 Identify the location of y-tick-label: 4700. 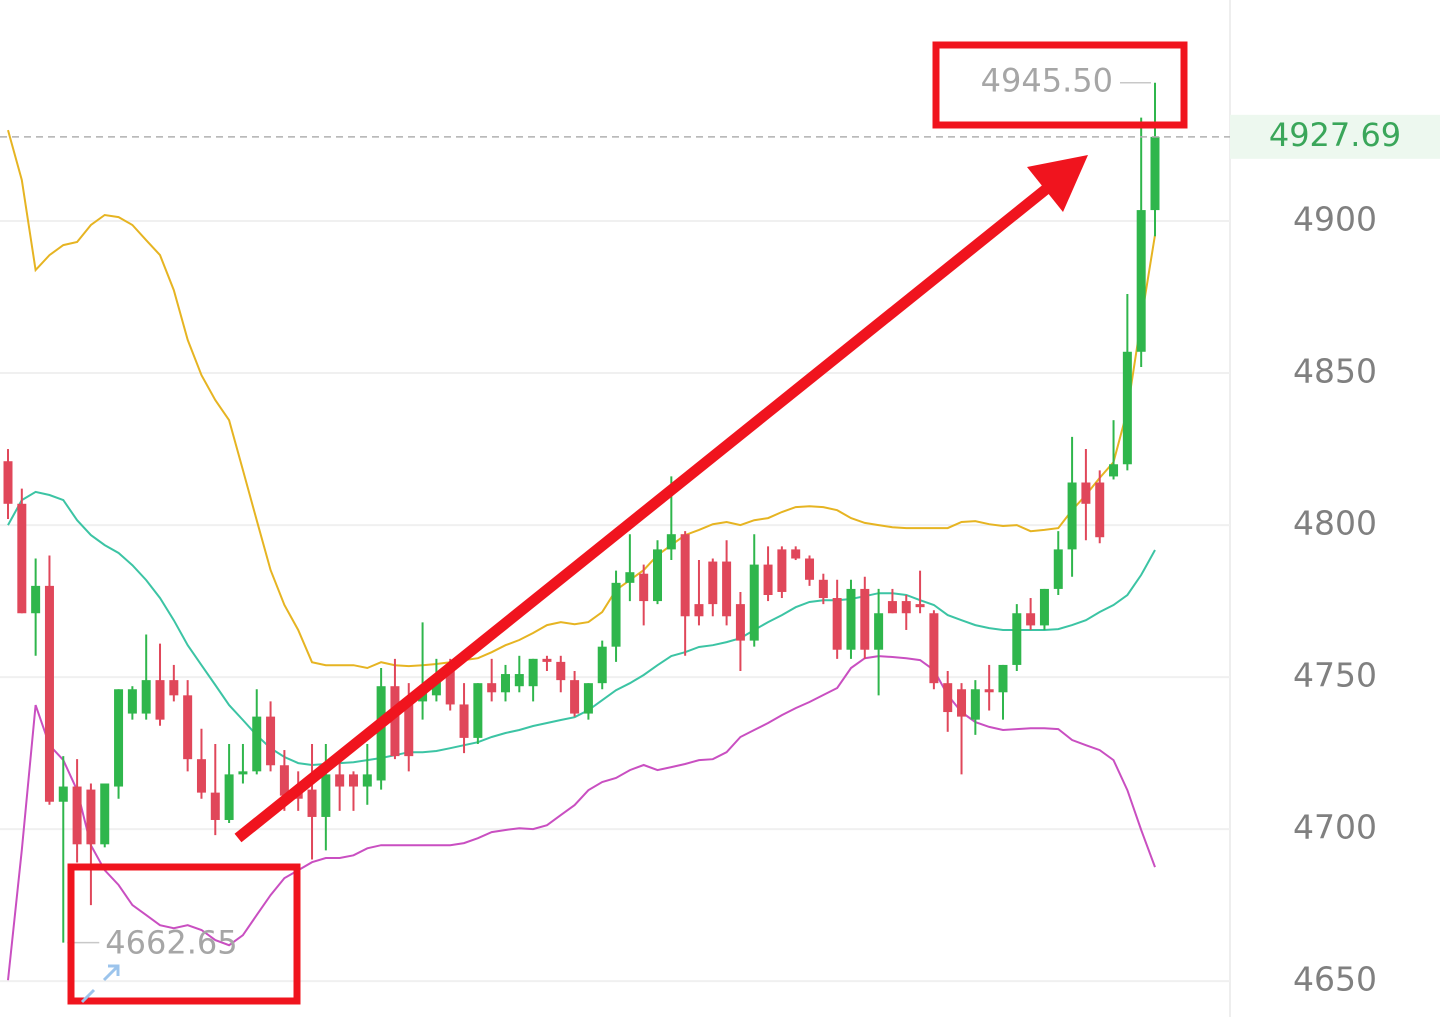
(1335, 827).